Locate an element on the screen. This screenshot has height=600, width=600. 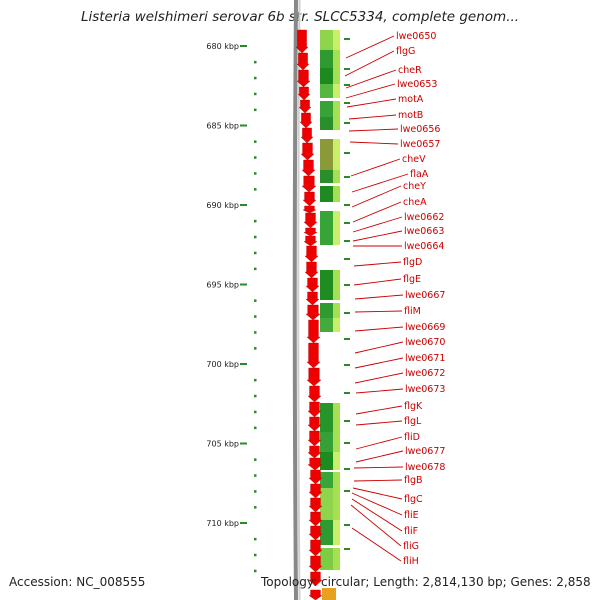
gene-label: lwe0656 is located at coordinates (420, 129).